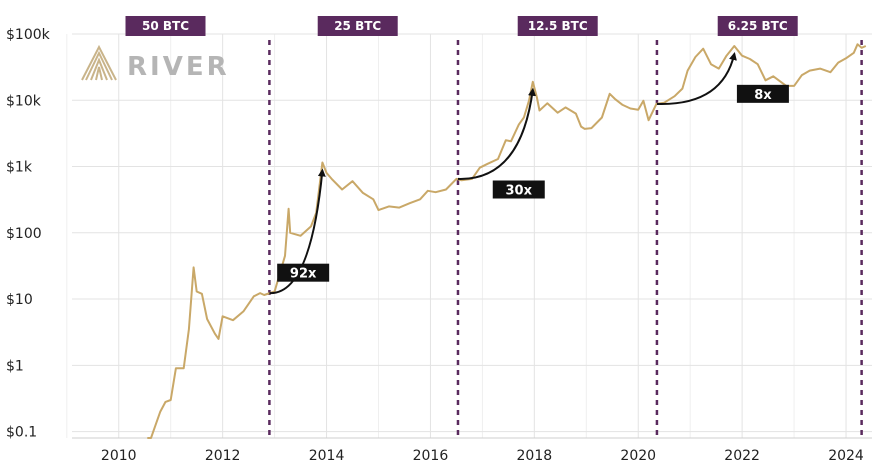 The width and height of the screenshot is (893, 473). Describe the element at coordinates (178, 67) in the screenshot. I see `brand-name: RIVER` at that location.